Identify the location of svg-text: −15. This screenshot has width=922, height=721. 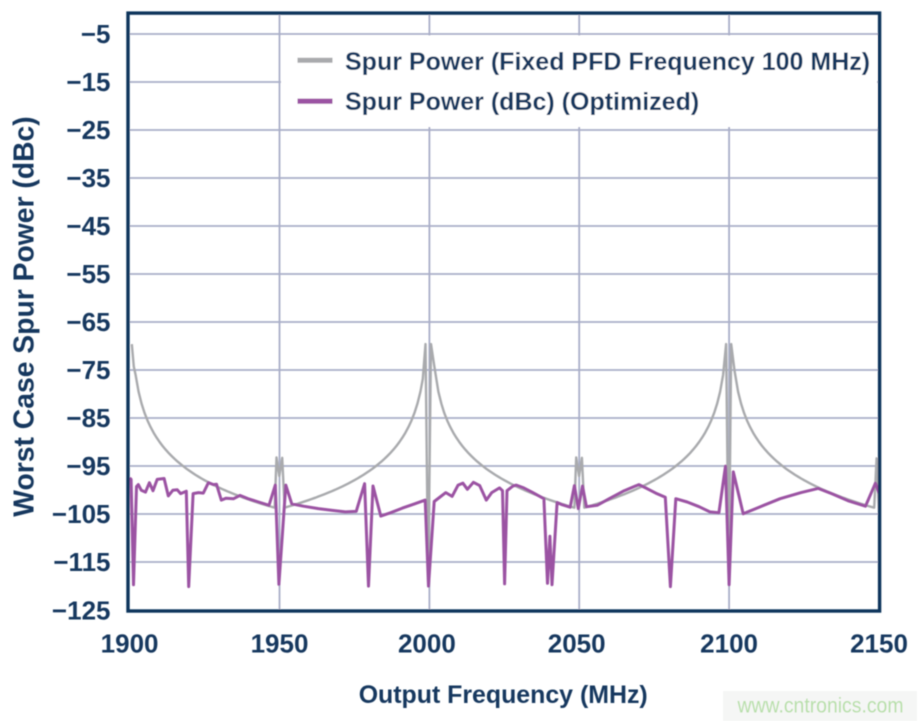
(88, 82).